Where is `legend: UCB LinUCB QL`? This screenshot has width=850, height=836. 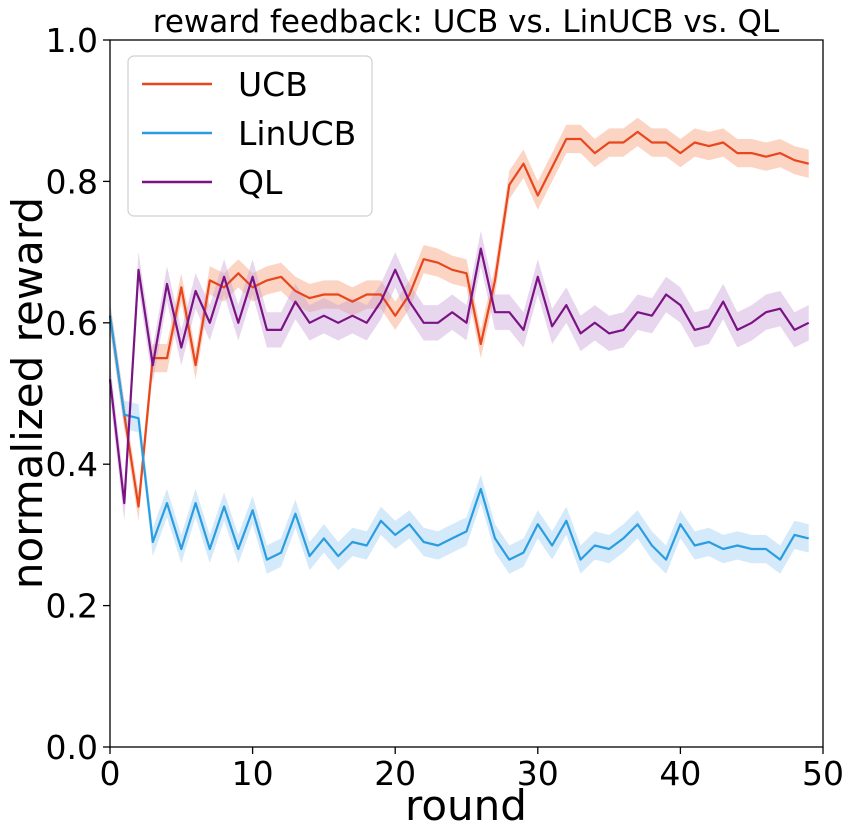
legend: UCB LinUCB QL is located at coordinates (250, 136).